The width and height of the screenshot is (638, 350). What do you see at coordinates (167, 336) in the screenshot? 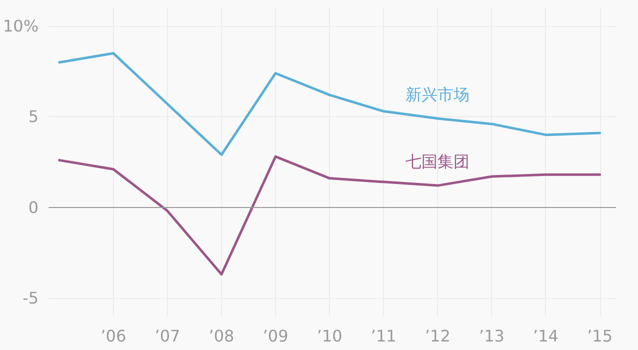
I see `x-tick-label: ’07` at bounding box center [167, 336].